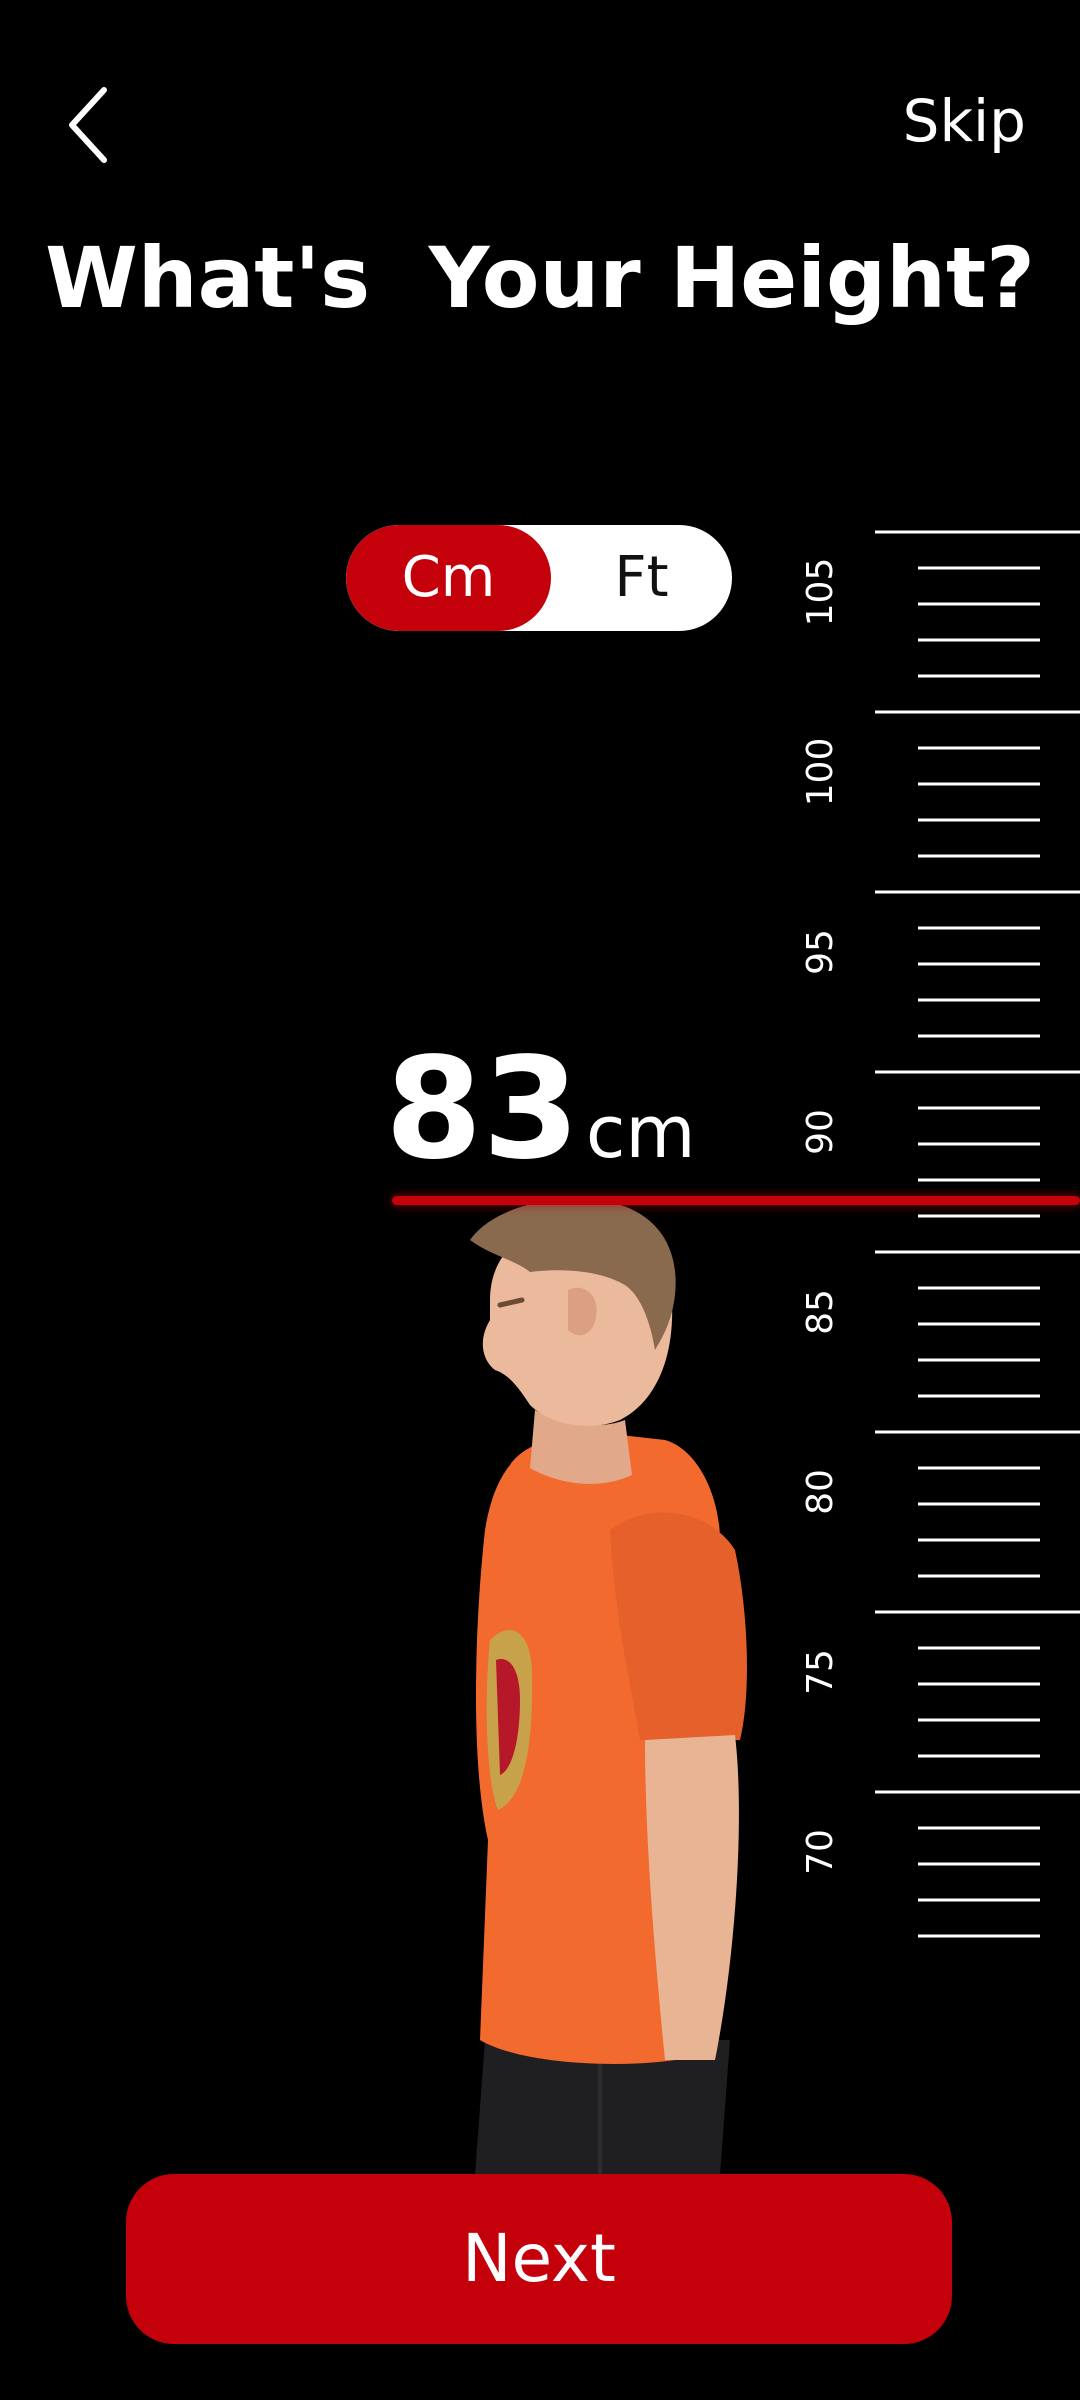 Image resolution: width=1080 pixels, height=2400 pixels. I want to click on back-button, so click(90, 125).